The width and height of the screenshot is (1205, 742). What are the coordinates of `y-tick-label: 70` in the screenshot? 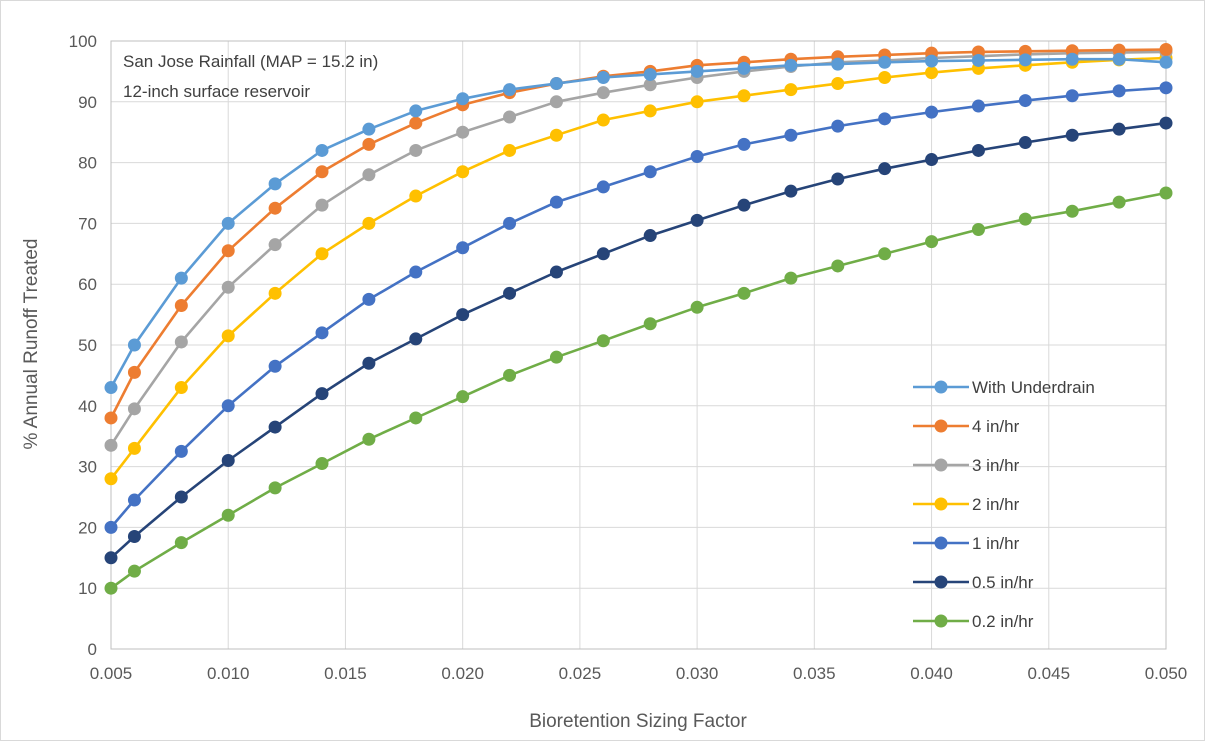 It's located at (87, 223).